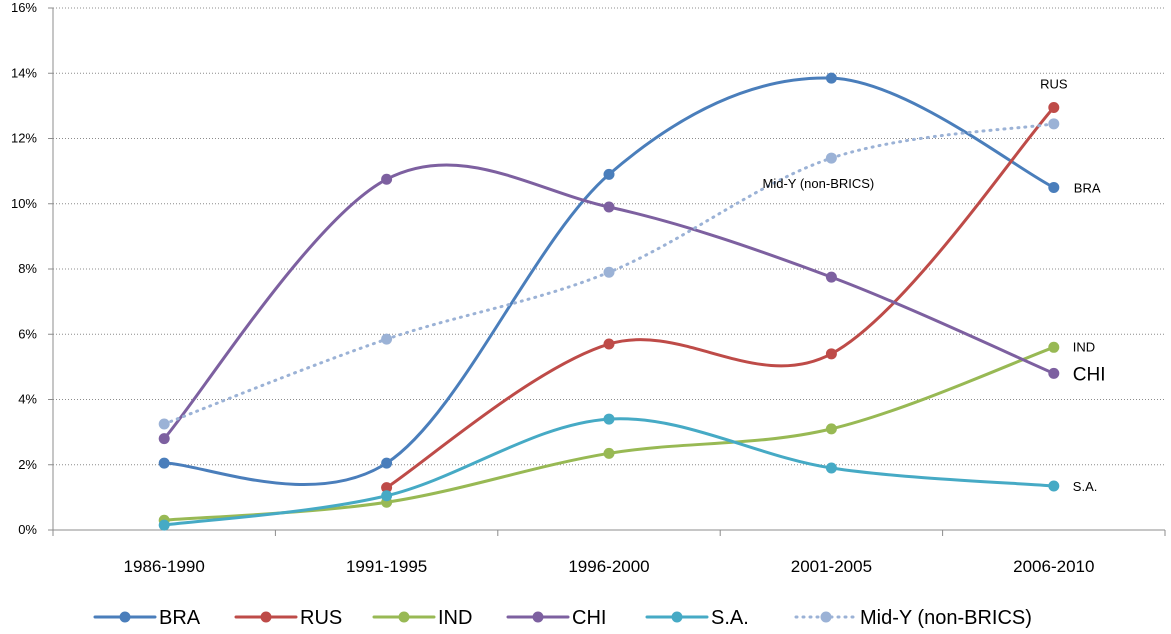 This screenshot has height=634, width=1171. I want to click on y-tick-label: 0%, so click(27, 529).